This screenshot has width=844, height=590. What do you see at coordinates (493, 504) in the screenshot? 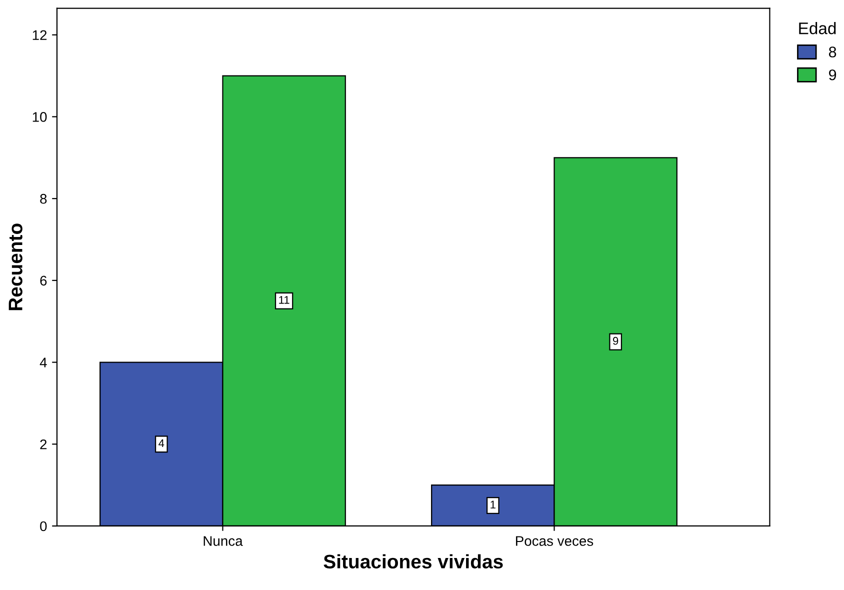
I see `data-label: 1` at bounding box center [493, 504].